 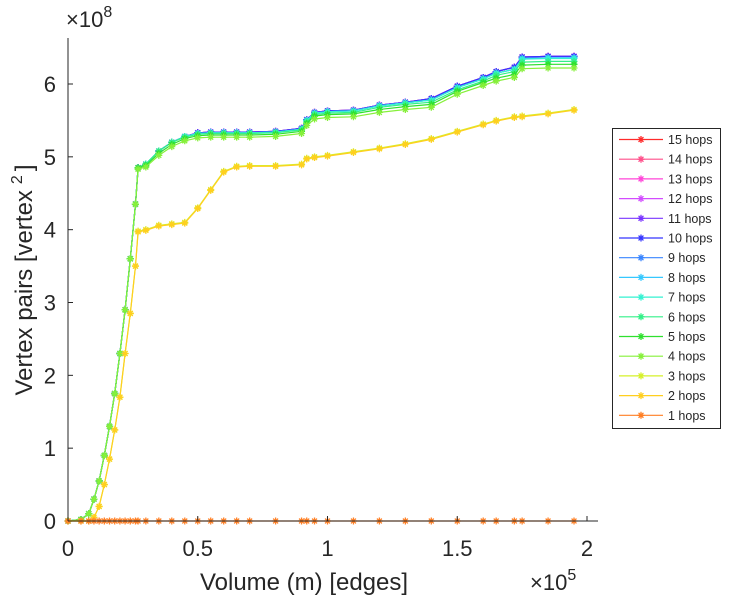 What do you see at coordinates (553, 581) in the screenshot?
I see `x-multiplier: ×10⁵` at bounding box center [553, 581].